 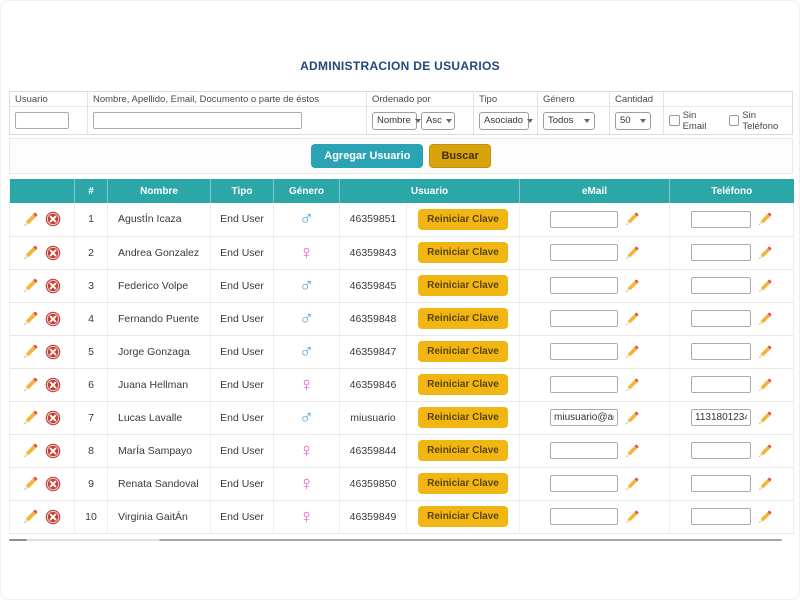 I want to click on usuario-filter-input, so click(x=42, y=120).